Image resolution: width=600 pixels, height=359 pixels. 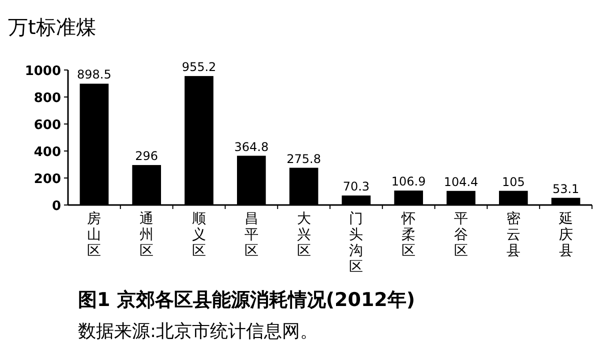 I want to click on data-label: 104.4, so click(x=461, y=181).